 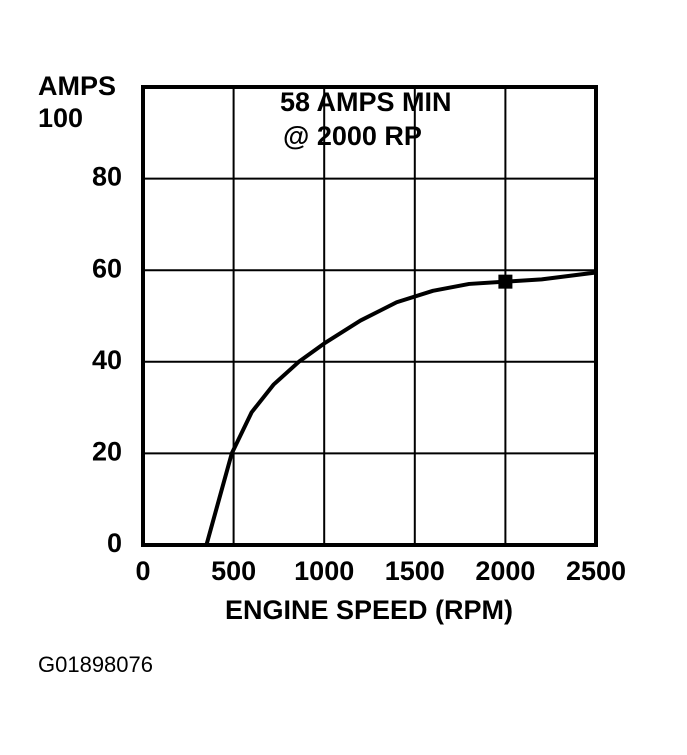 I want to click on x-axis-label: ENGINE SPEED (RPM), so click(x=369, y=610).